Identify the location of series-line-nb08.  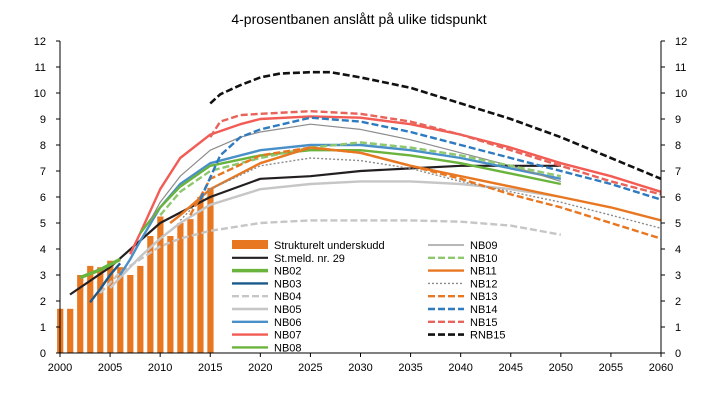
(350, 191).